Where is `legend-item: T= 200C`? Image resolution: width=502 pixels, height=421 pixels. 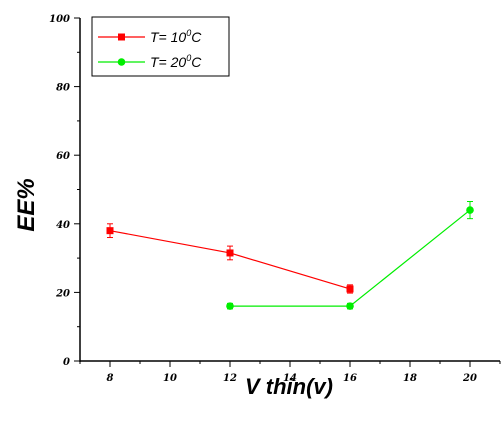 legend-item: T= 200C is located at coordinates (150, 61).